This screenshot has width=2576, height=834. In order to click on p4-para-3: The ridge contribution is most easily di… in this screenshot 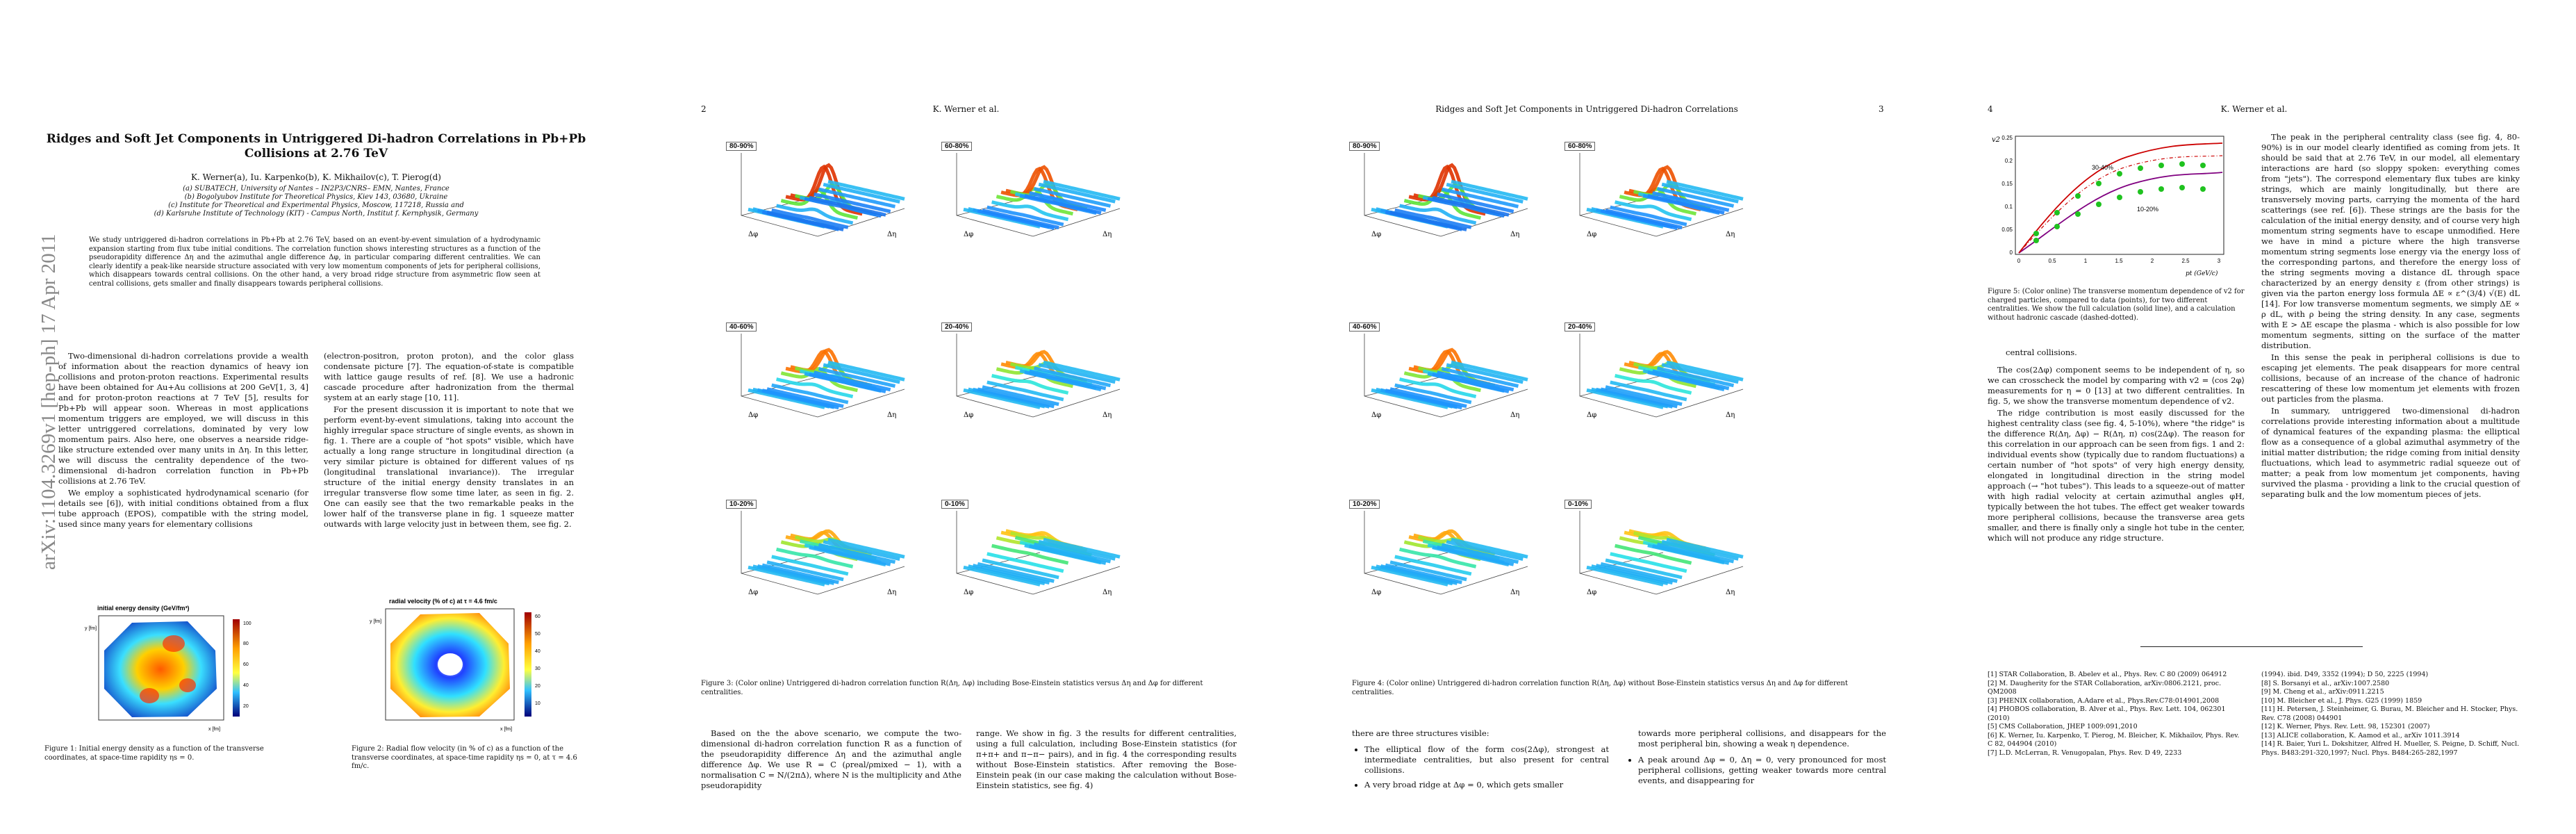, I will do `click(2116, 475)`.